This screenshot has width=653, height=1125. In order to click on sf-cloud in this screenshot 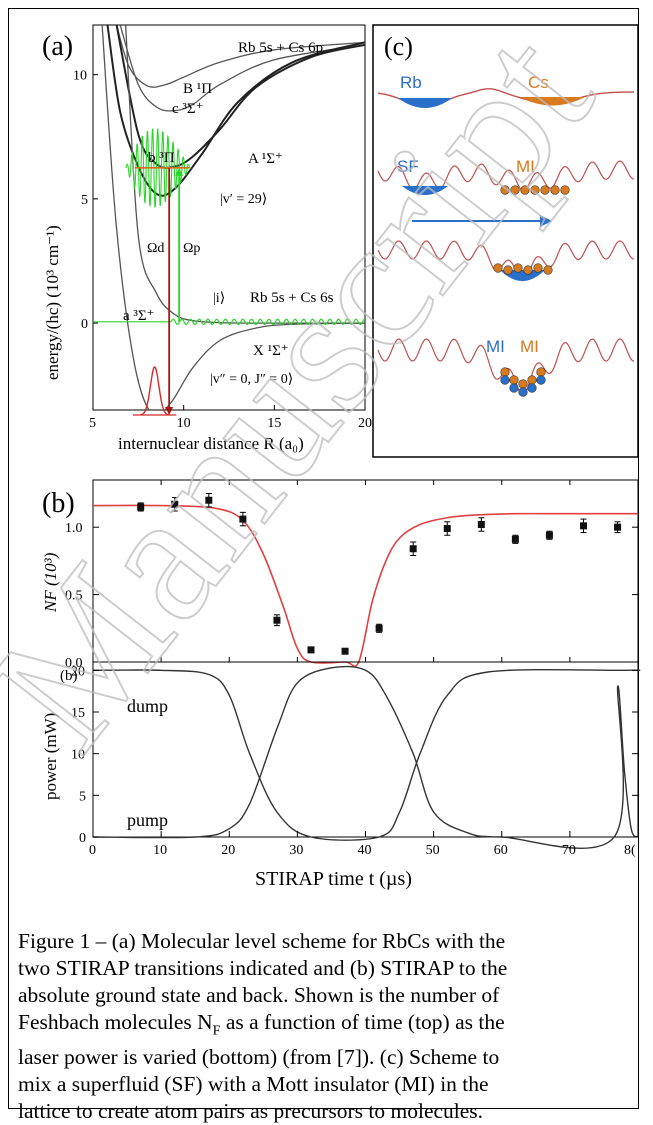, I will do `click(425, 190)`.